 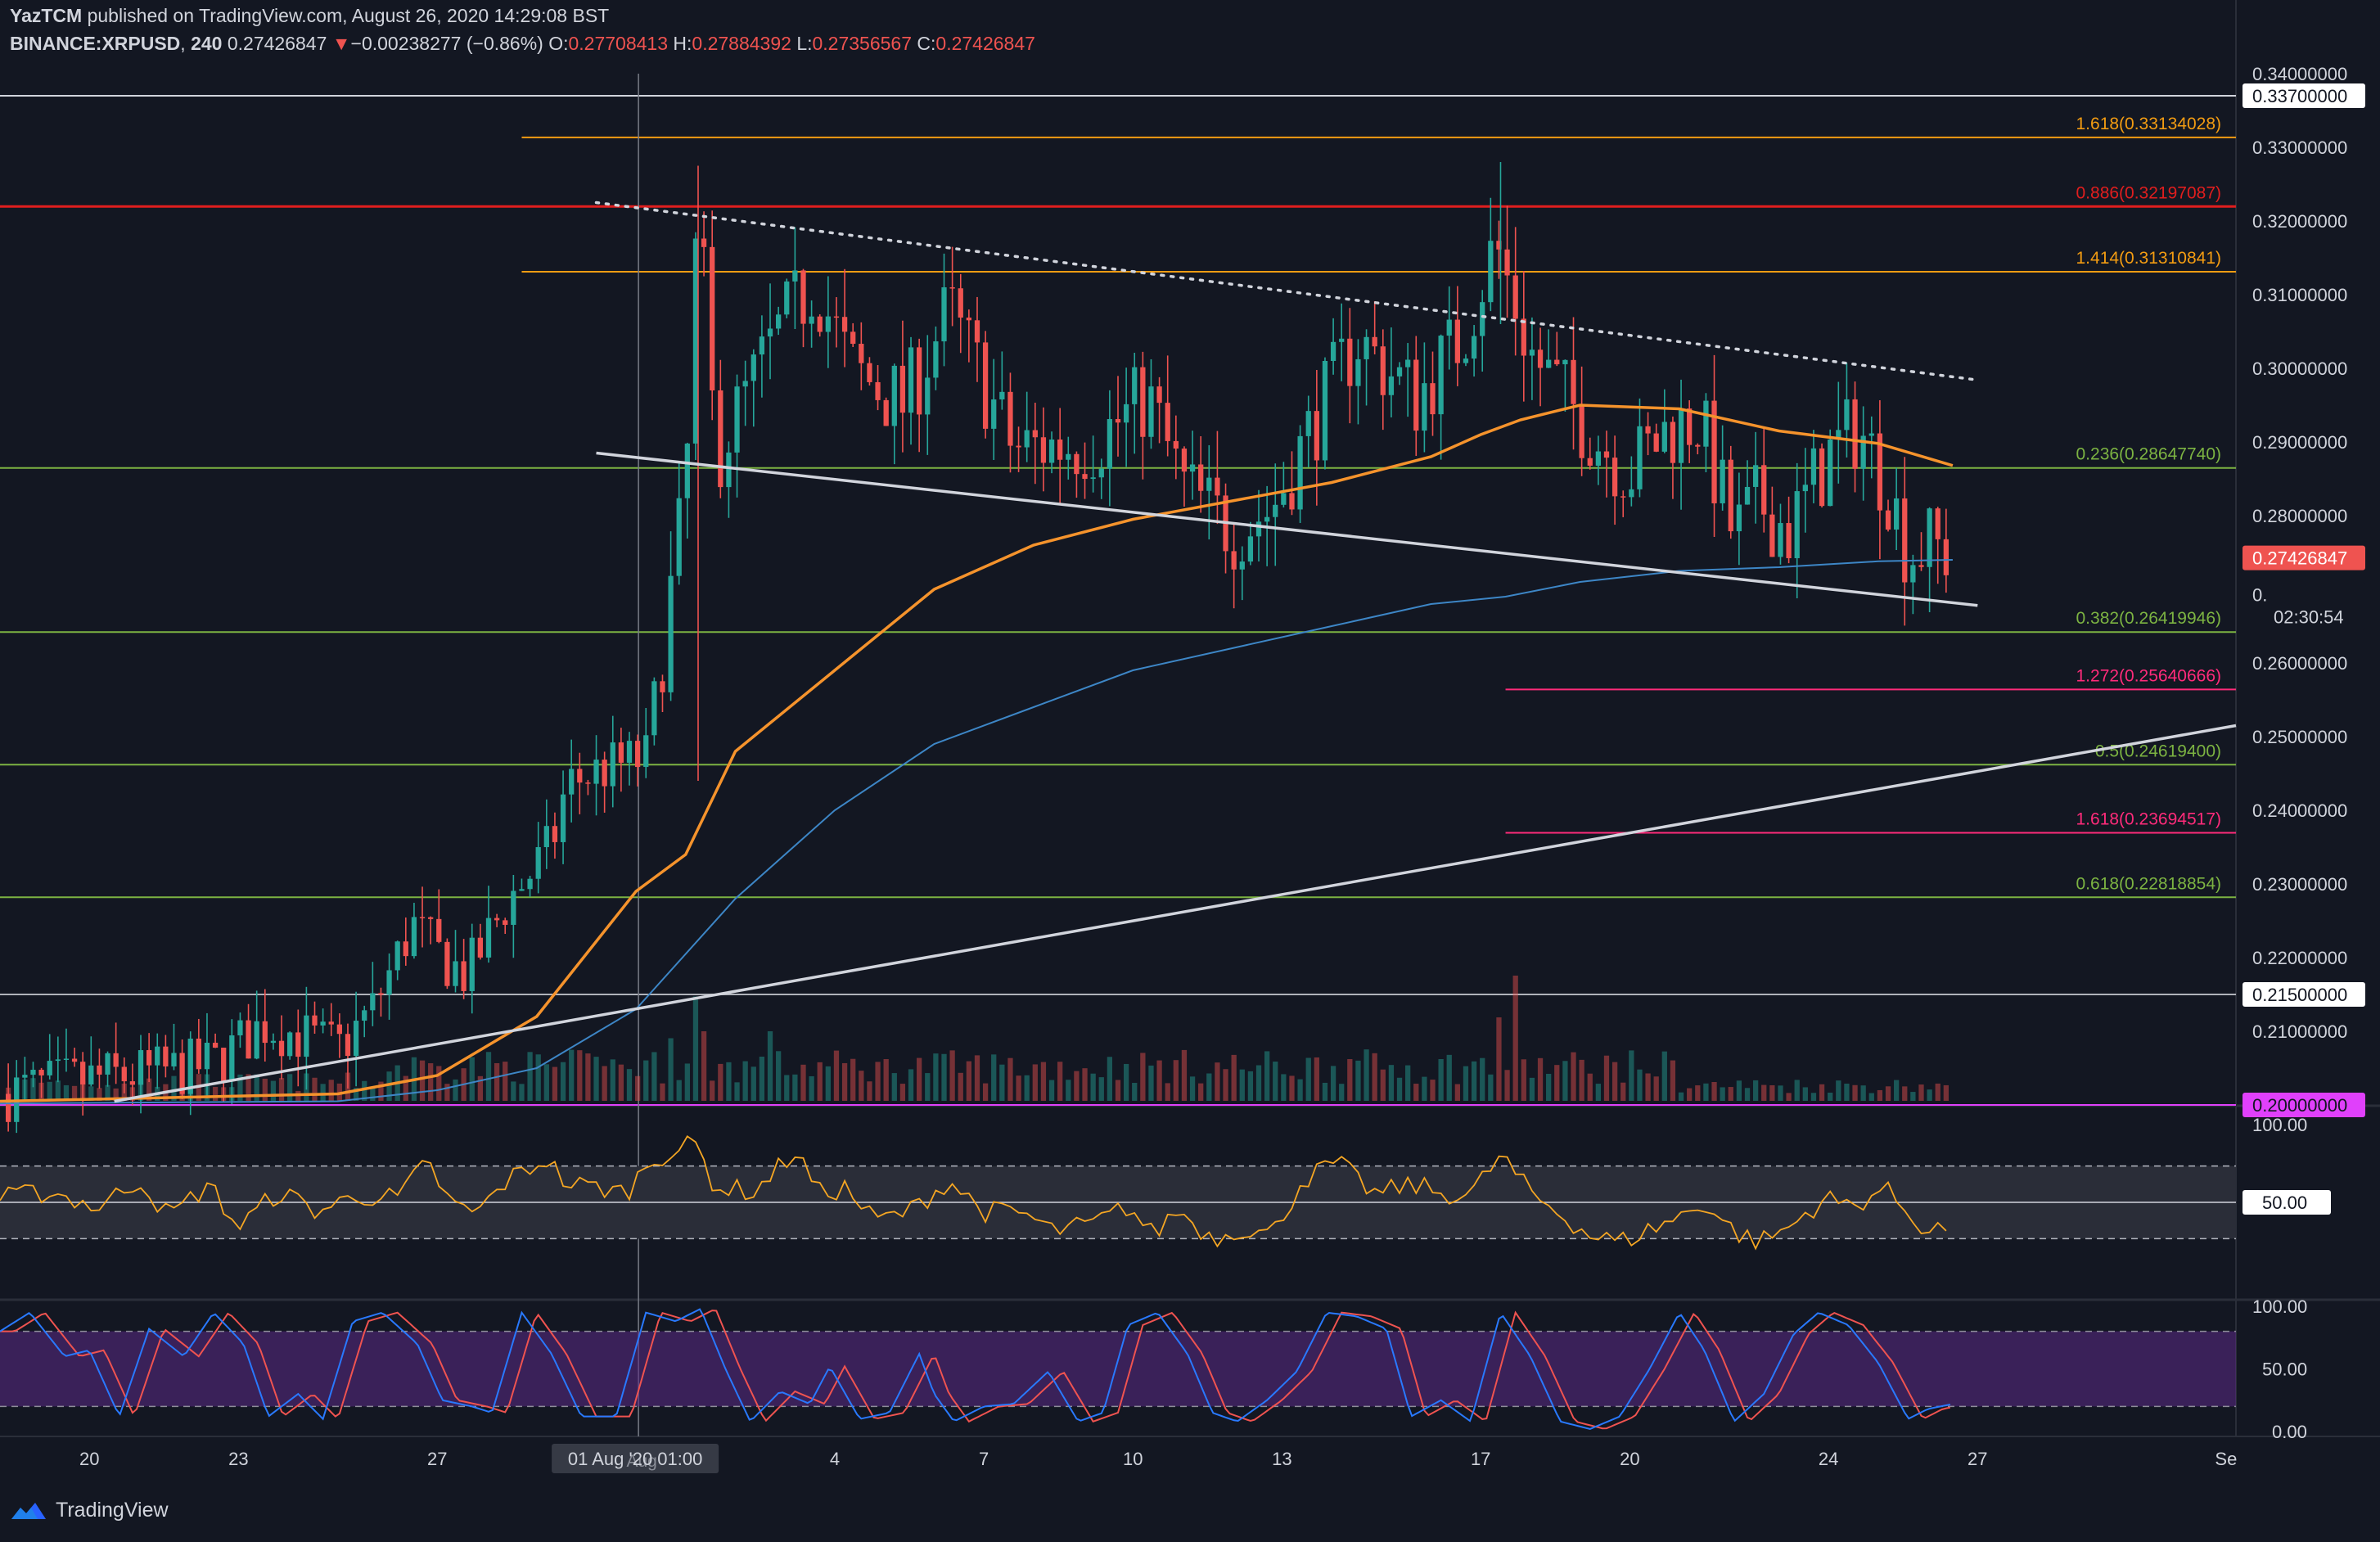 I want to click on down-arrow-icon: ▼, so click(x=341, y=44).